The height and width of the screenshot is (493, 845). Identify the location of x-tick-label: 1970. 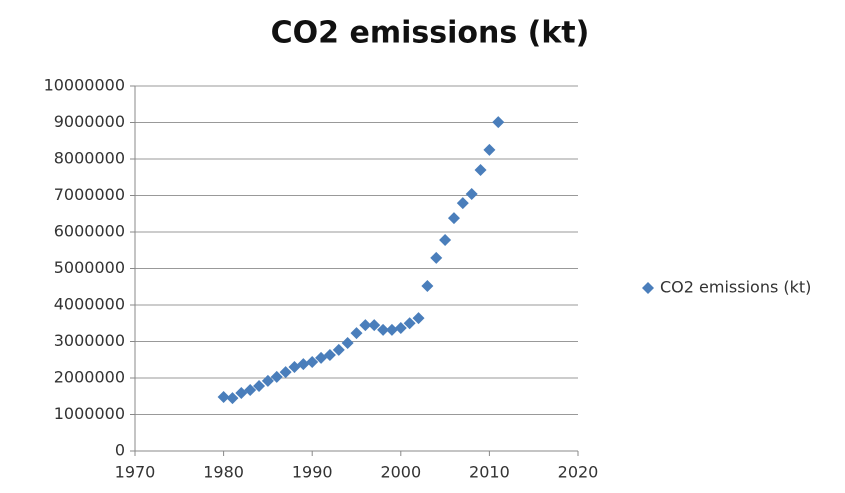
(135, 472).